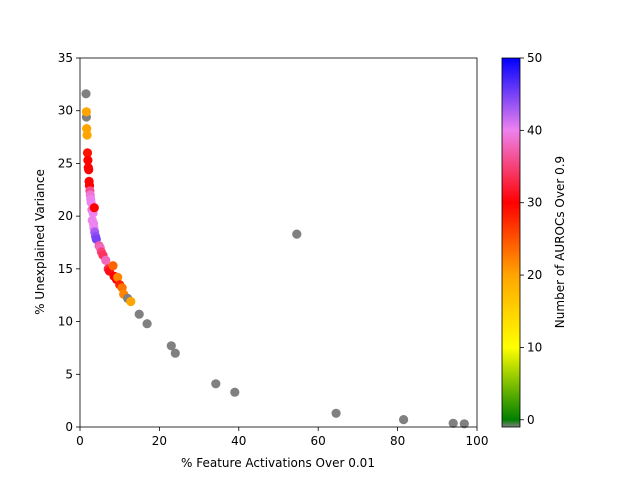 The height and width of the screenshot is (480, 640). What do you see at coordinates (65, 163) in the screenshot?
I see `y-tick-label: 25` at bounding box center [65, 163].